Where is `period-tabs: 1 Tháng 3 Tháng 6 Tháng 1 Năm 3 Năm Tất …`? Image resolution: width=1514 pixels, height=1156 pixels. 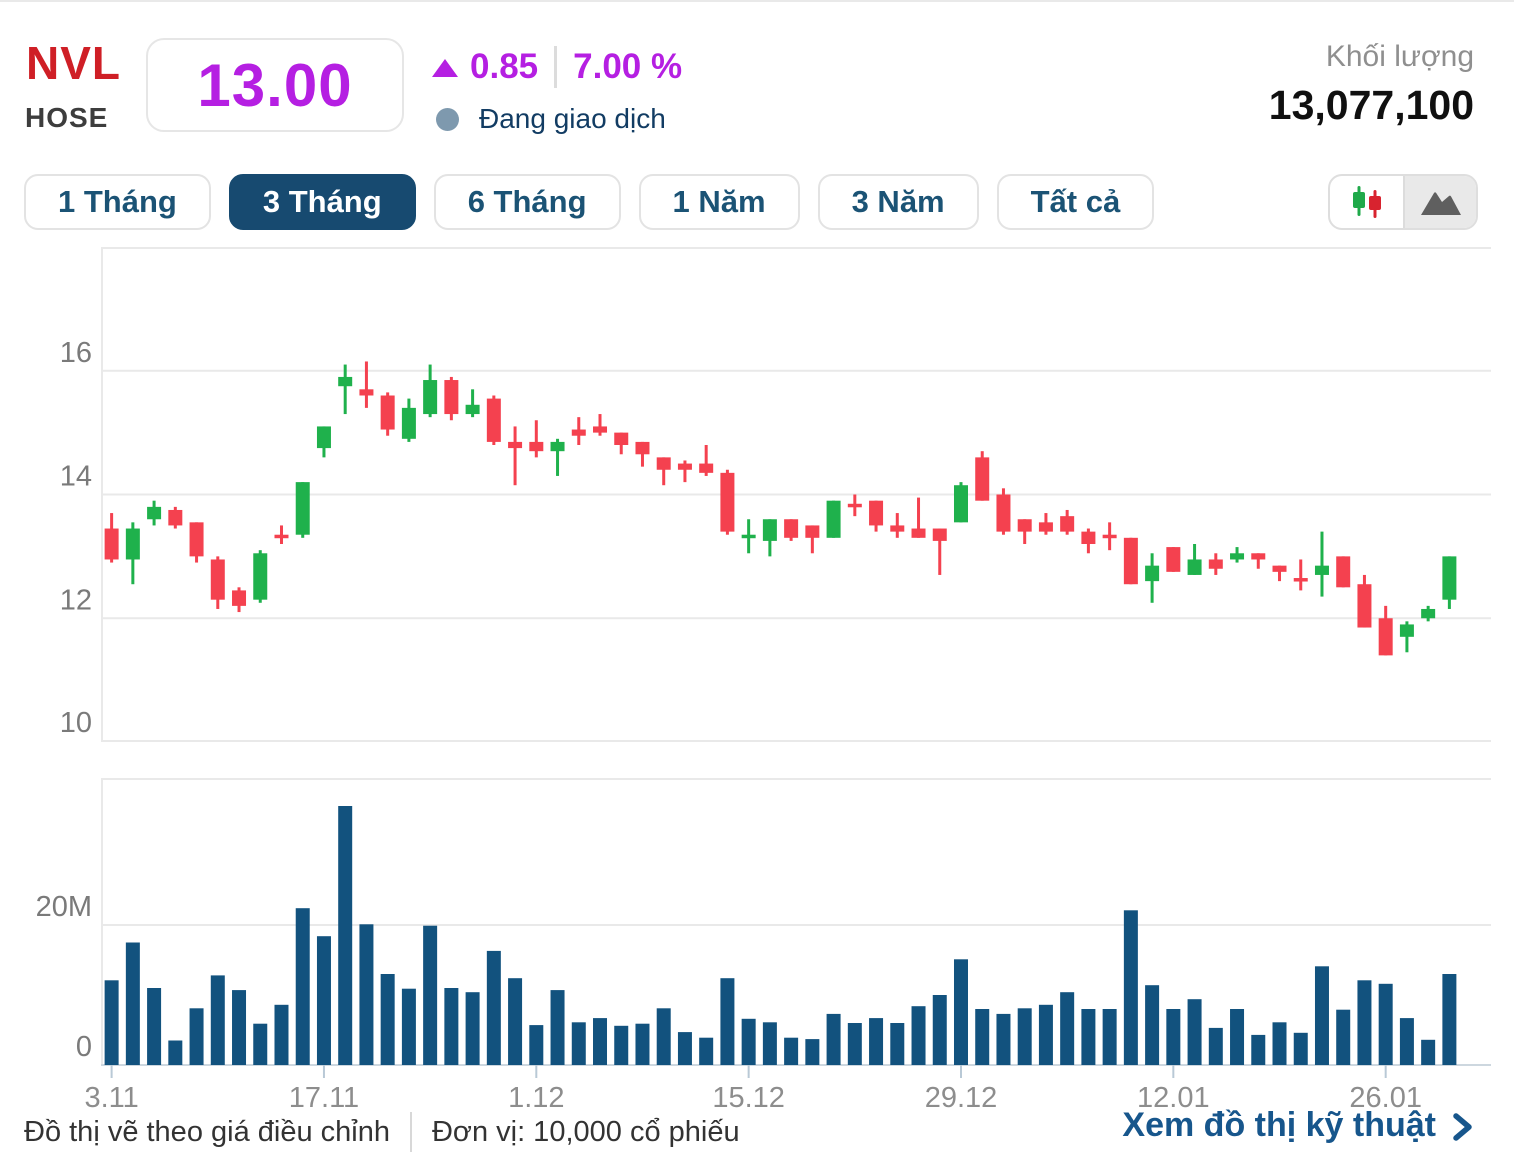 period-tabs: 1 Tháng 3 Tháng 6 Tháng 1 Năm 3 Năm Tất … is located at coordinates (589, 202).